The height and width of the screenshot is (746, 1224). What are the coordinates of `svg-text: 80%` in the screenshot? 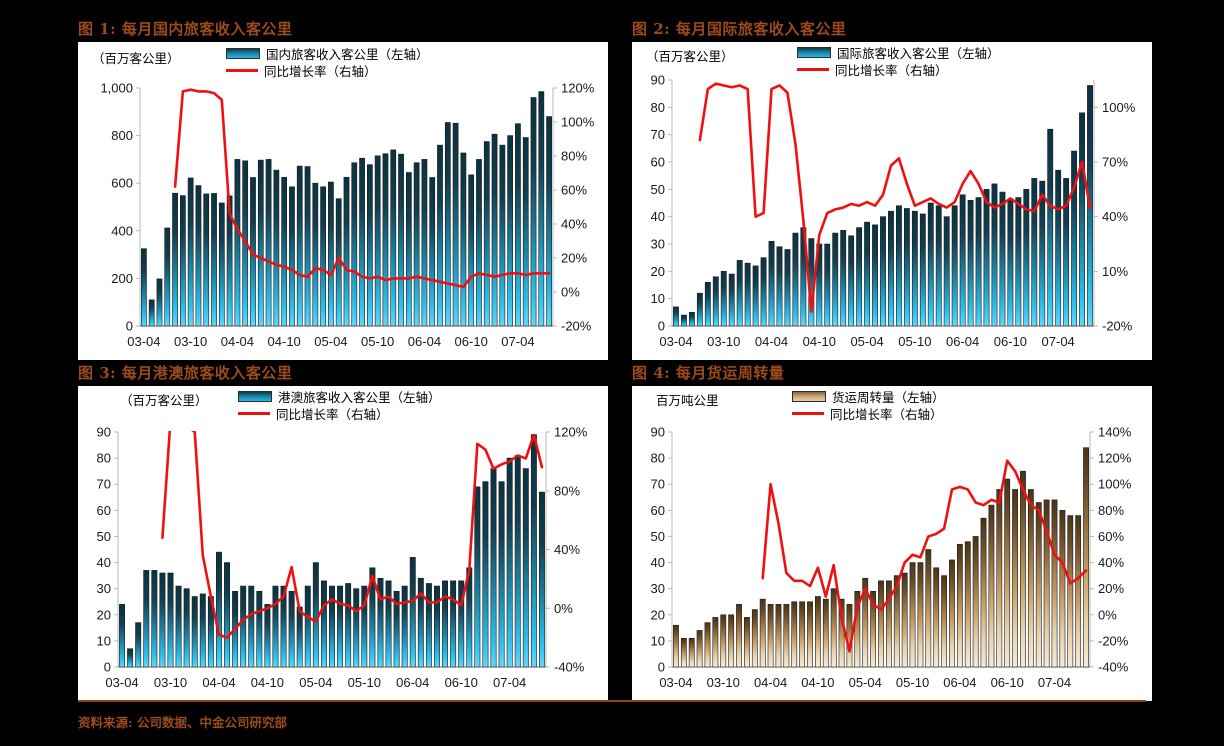 It's located at (567, 490).